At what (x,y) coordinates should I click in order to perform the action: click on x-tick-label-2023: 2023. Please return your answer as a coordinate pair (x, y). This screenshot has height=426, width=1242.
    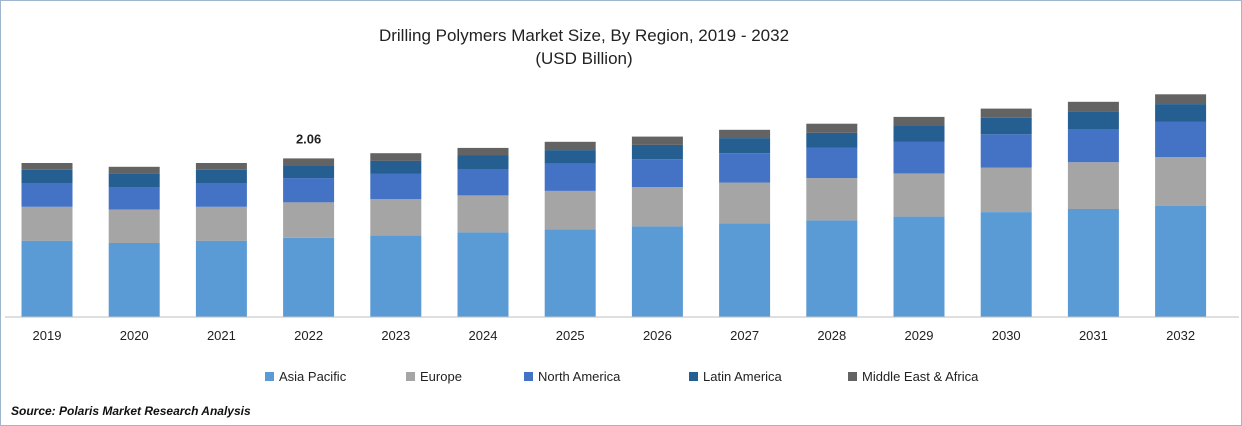
    Looking at the image, I should click on (395, 335).